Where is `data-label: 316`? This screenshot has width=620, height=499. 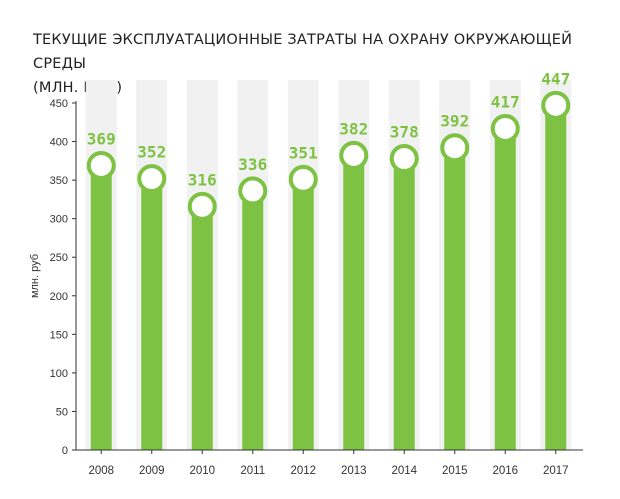 data-label: 316 is located at coordinates (202, 179).